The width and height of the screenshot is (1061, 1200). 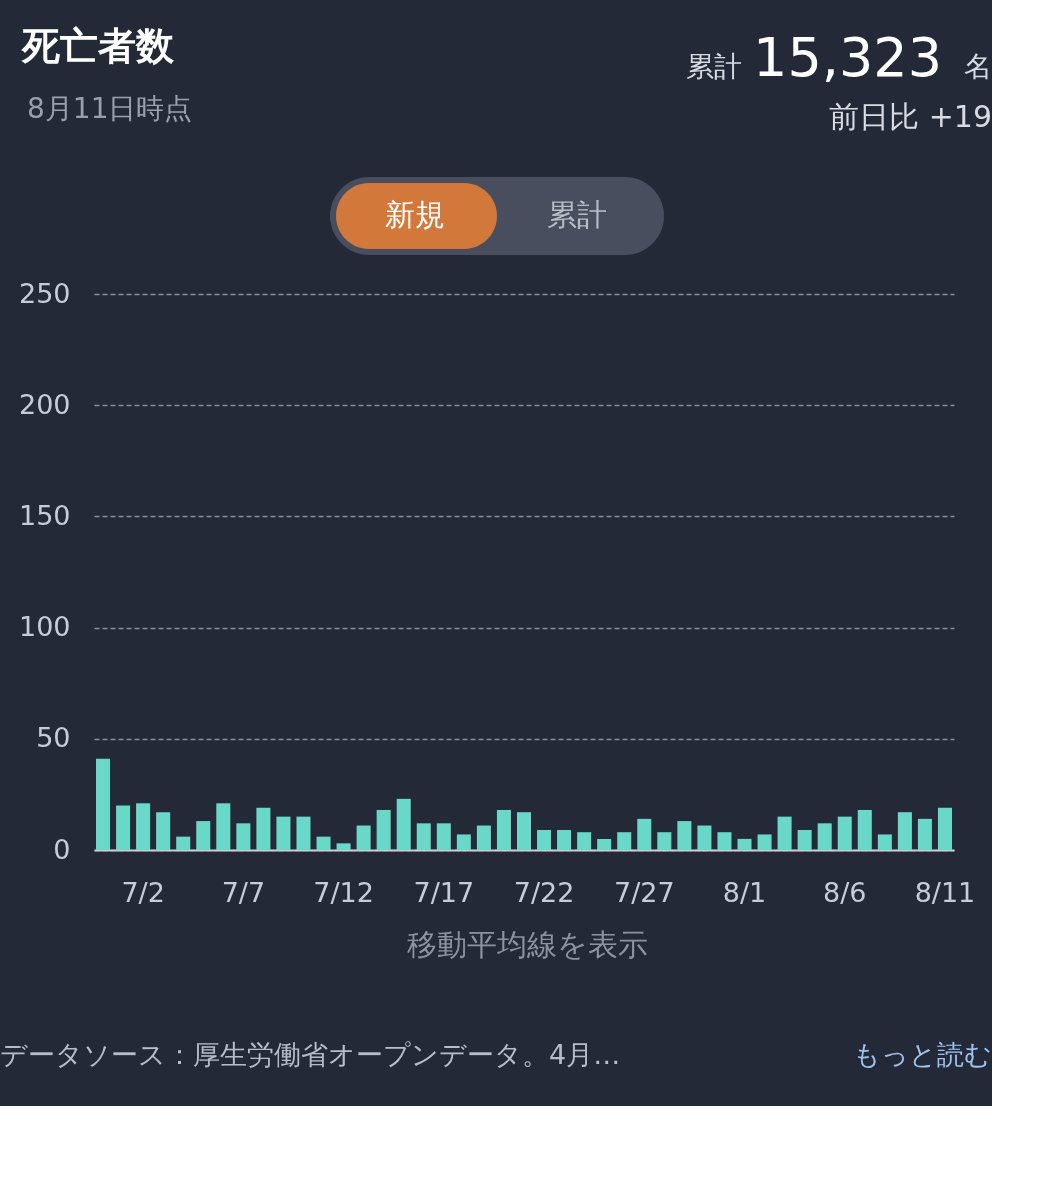 What do you see at coordinates (978, 66) in the screenshot?
I see `text: 名` at bounding box center [978, 66].